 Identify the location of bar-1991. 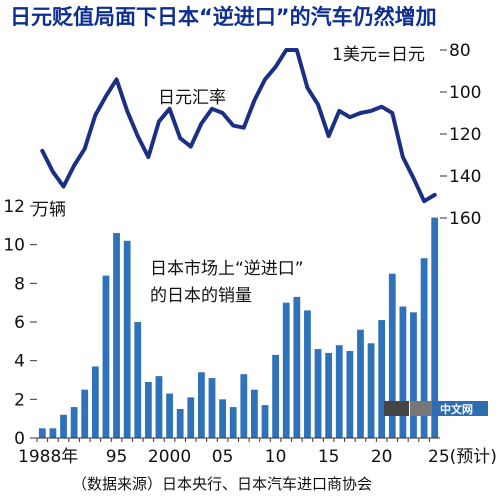
(74, 422).